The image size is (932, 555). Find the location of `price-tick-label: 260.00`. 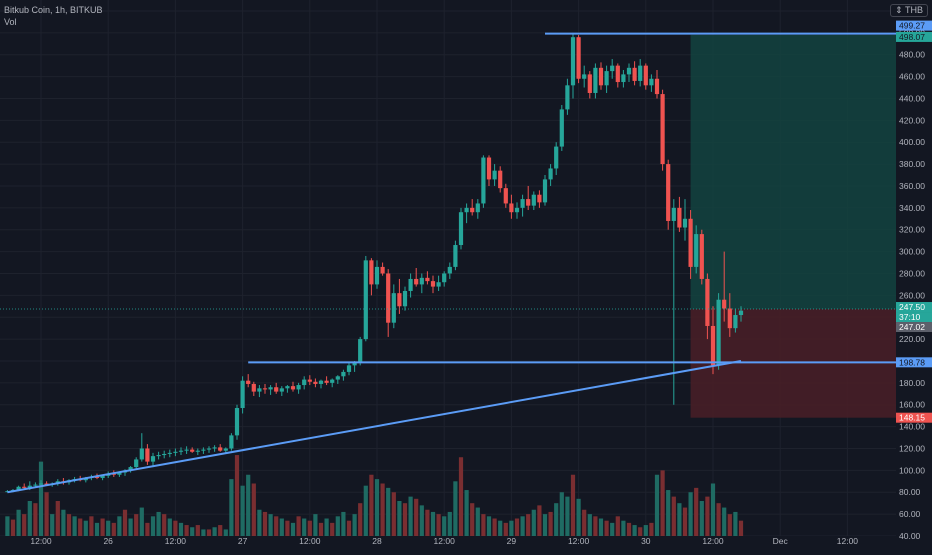

price-tick-label: 260.00 is located at coordinates (912, 295).